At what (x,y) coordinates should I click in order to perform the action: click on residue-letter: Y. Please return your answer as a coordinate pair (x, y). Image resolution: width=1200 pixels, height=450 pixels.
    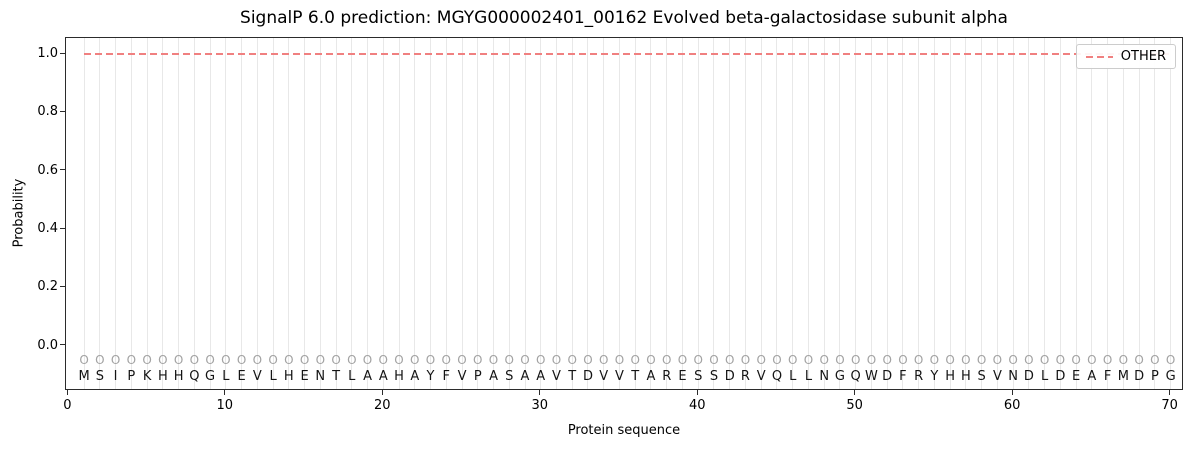
    Looking at the image, I should click on (934, 377).